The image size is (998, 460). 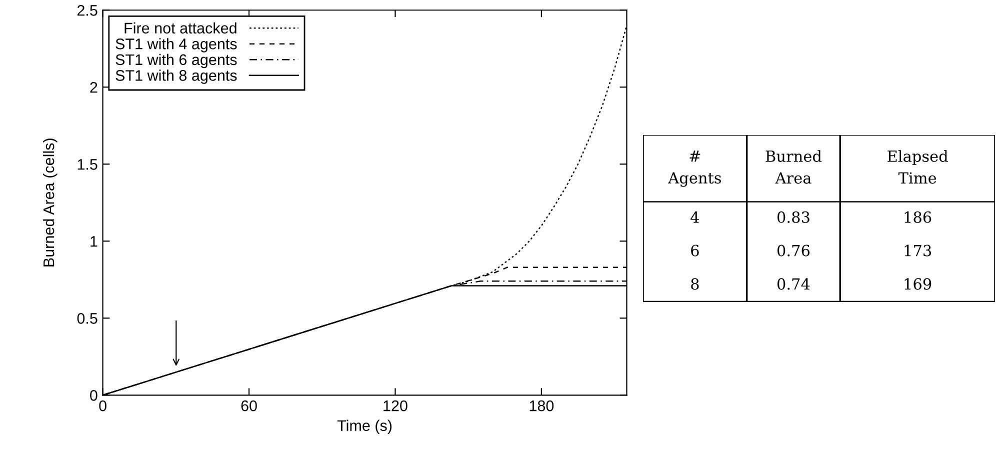 What do you see at coordinates (695, 217) in the screenshot?
I see `text: 4` at bounding box center [695, 217].